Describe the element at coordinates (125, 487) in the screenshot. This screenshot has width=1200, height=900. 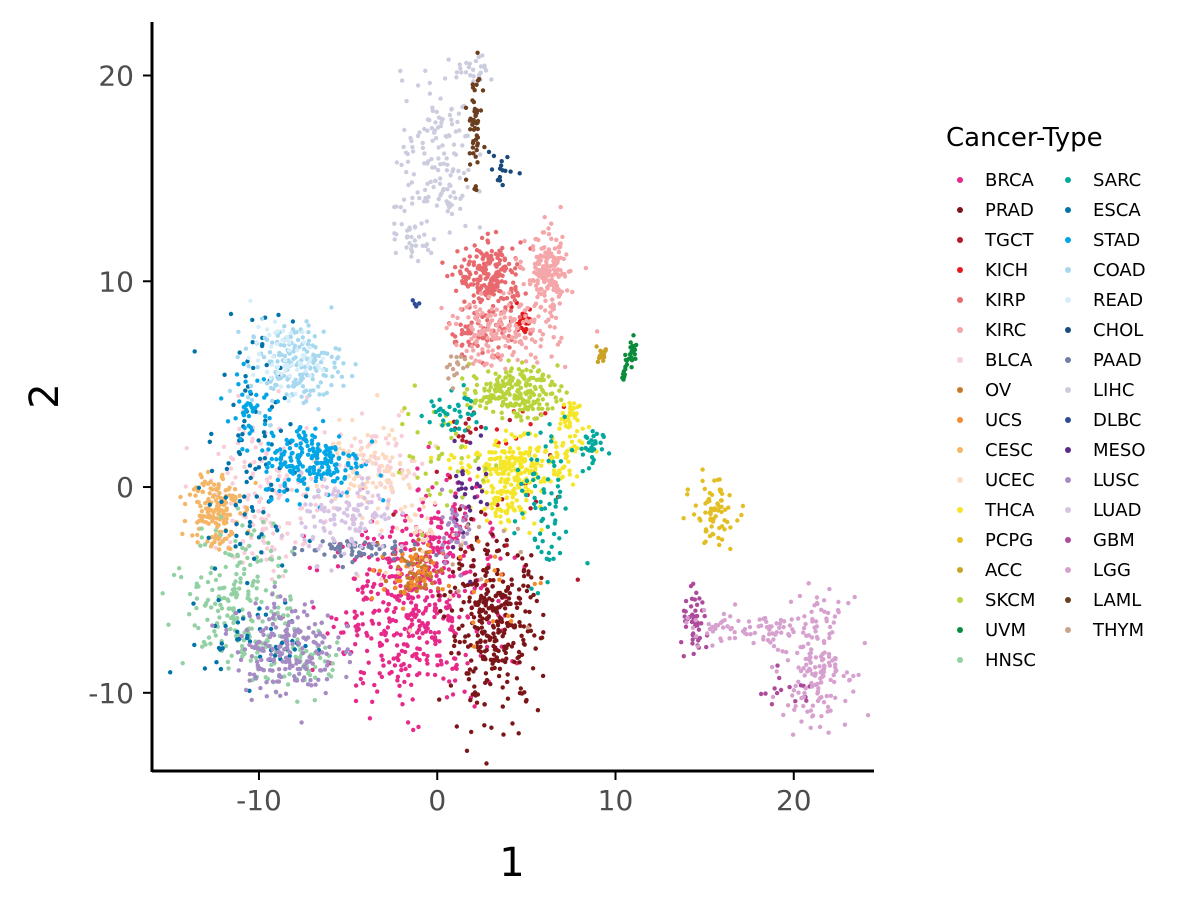
I see `y-tick-label: 0` at that location.